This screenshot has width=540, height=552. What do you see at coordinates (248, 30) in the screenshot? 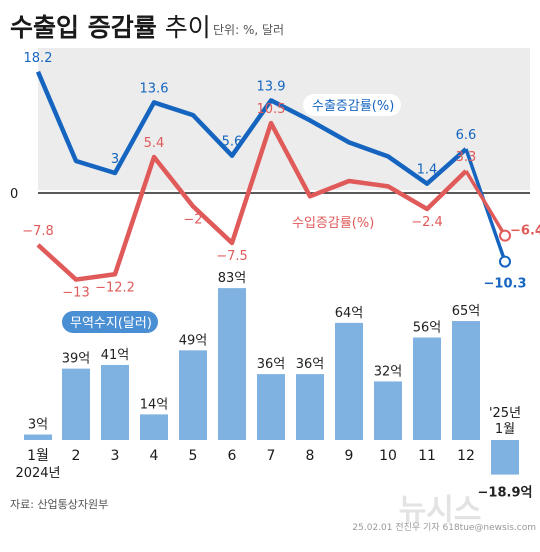
I see `unit-label: 단위: %, 달러` at bounding box center [248, 30].